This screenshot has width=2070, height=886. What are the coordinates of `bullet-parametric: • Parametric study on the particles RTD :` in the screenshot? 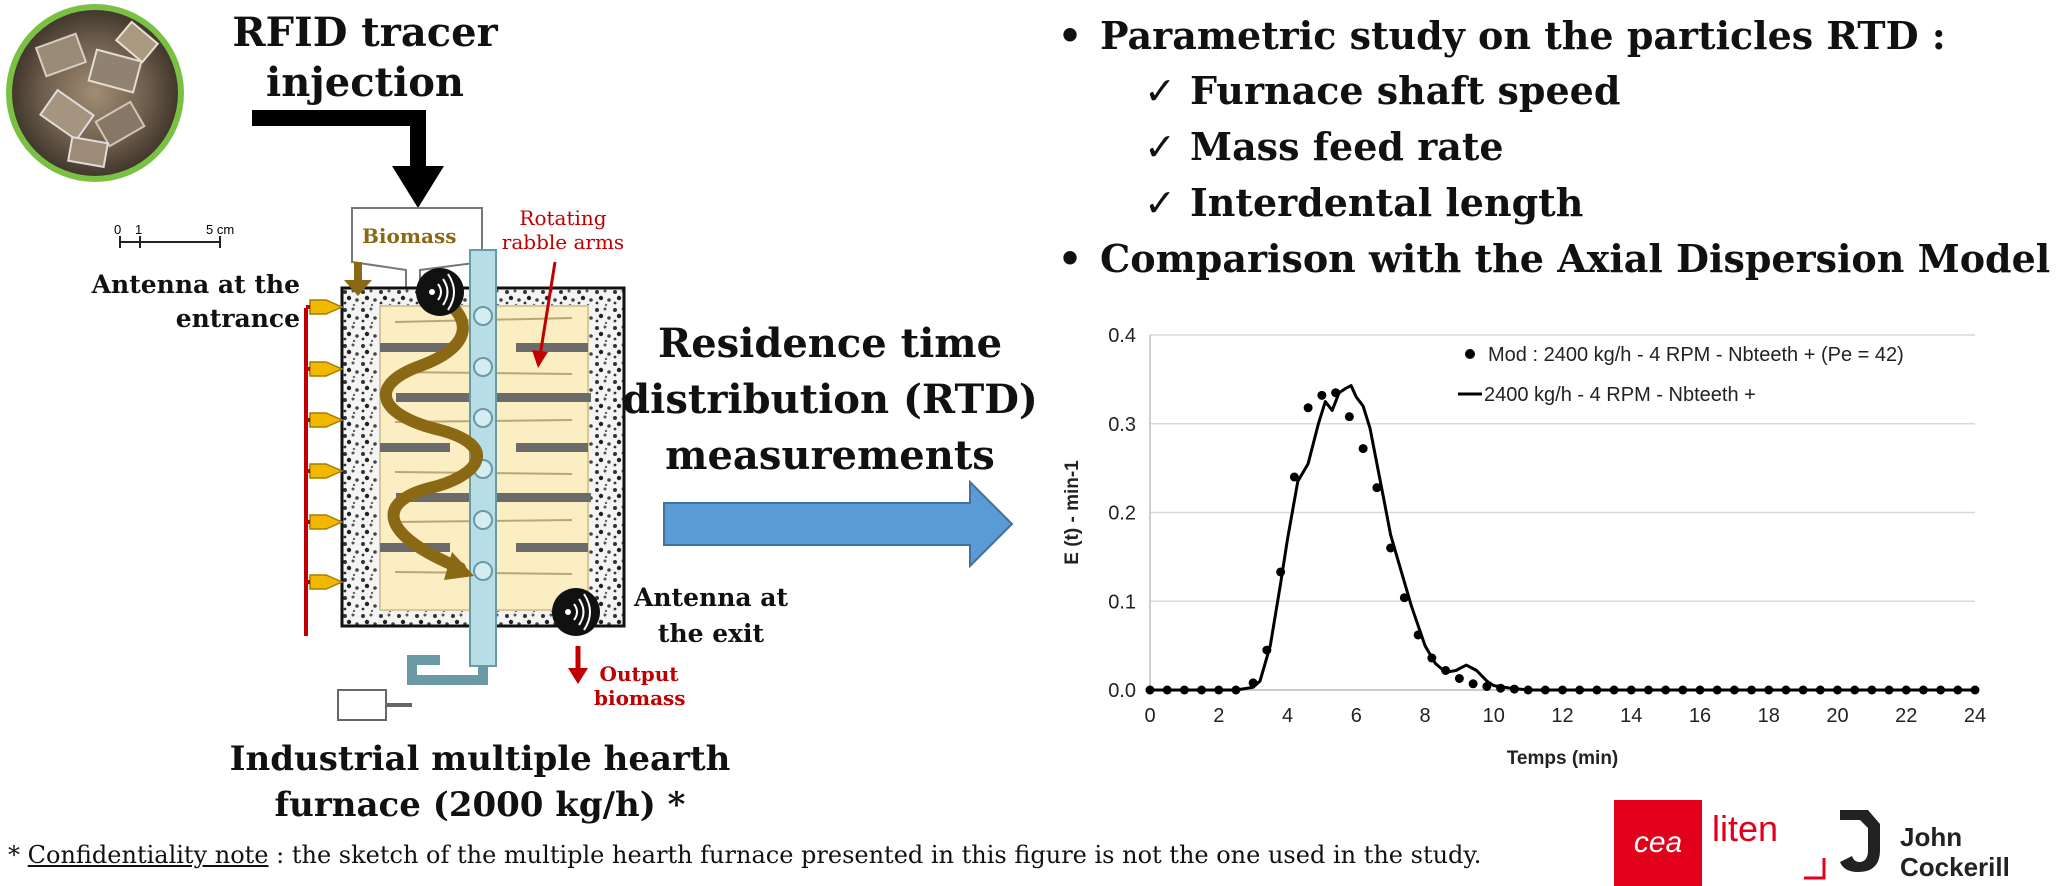 It's located at (1501, 35).